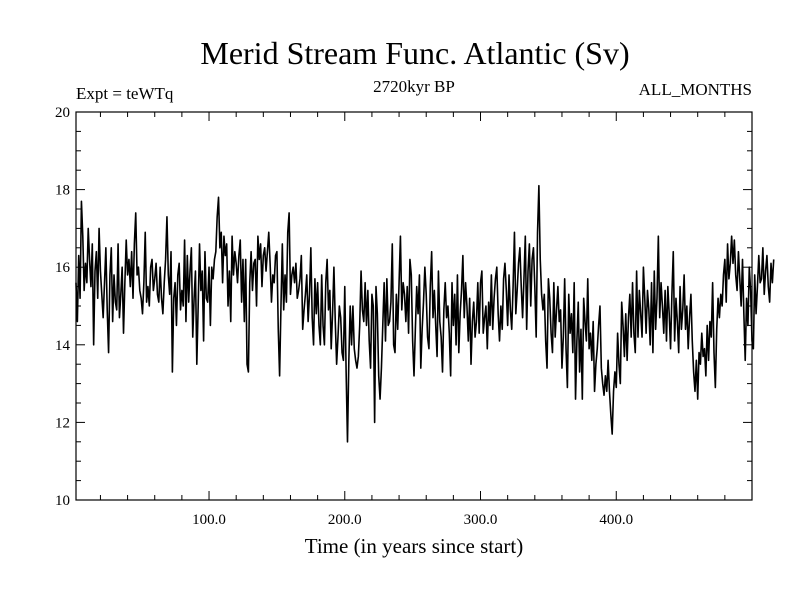 This screenshot has height=600, width=800. Describe the element at coordinates (695, 89) in the screenshot. I see `months-label: ALL_MONTHS` at that location.